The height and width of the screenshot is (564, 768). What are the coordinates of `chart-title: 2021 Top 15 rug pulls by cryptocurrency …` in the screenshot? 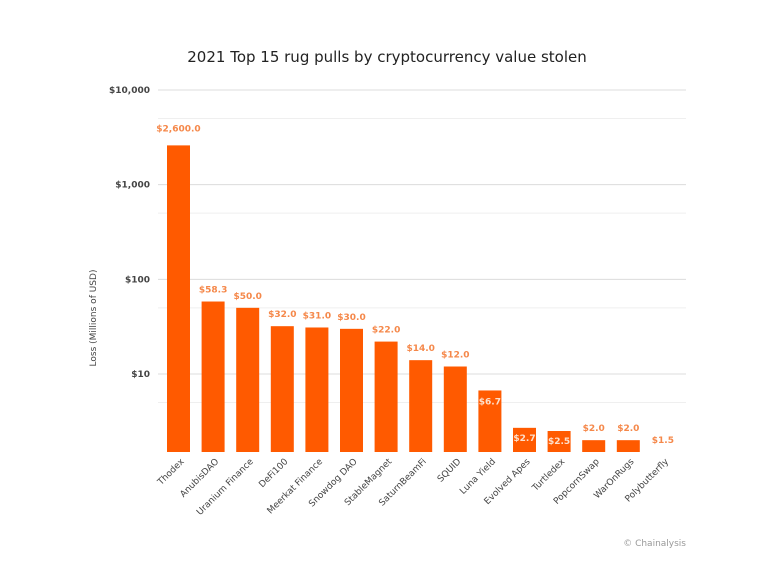 It's located at (386, 57).